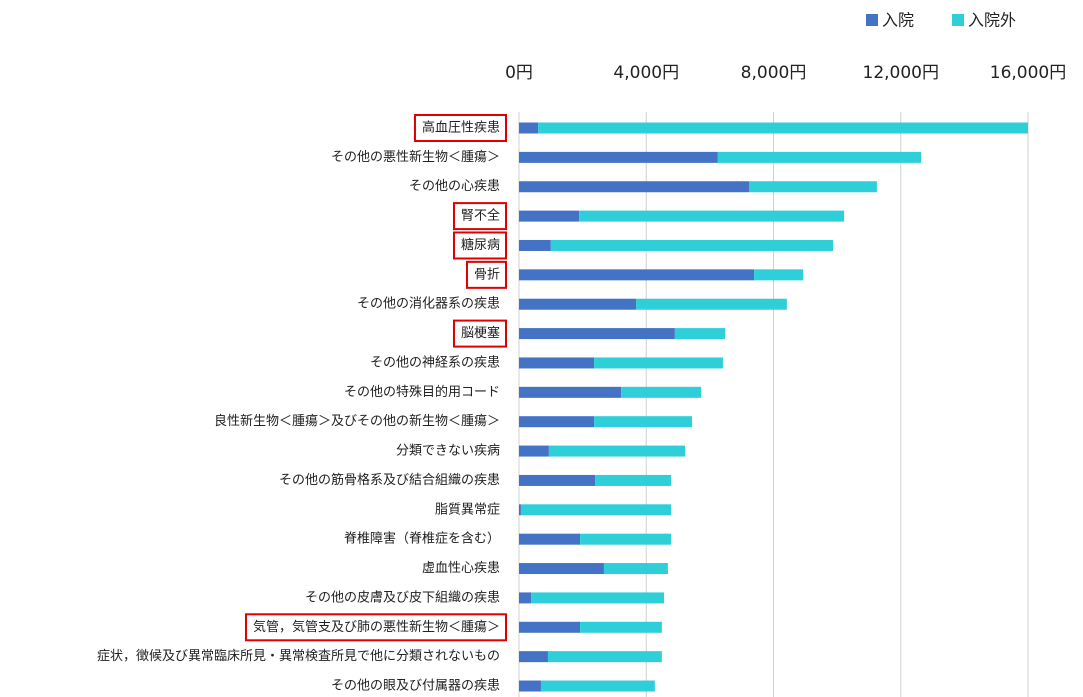 Image resolution: width=1083 pixels, height=697 pixels. I want to click on category-label: 脳梗塞, so click(480, 333).